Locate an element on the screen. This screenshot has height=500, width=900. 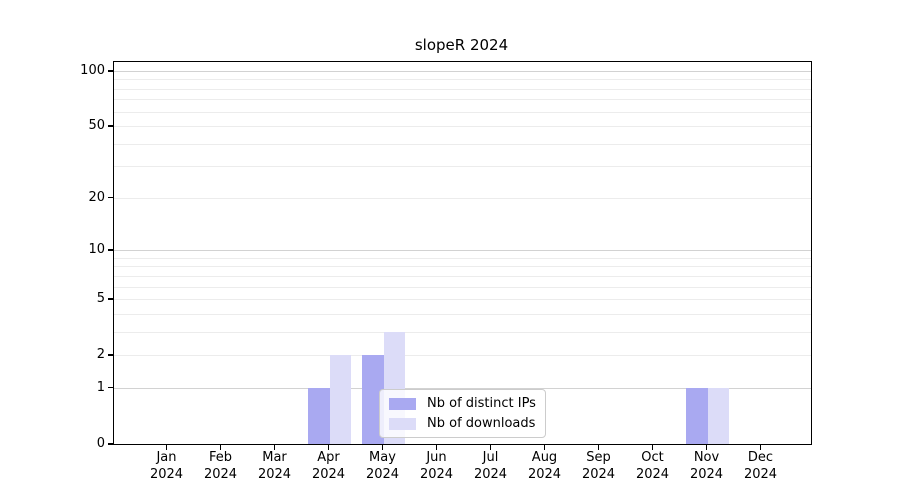
legend-item-distinct-ips: Nb of distinct IPs is located at coordinates (462, 403).